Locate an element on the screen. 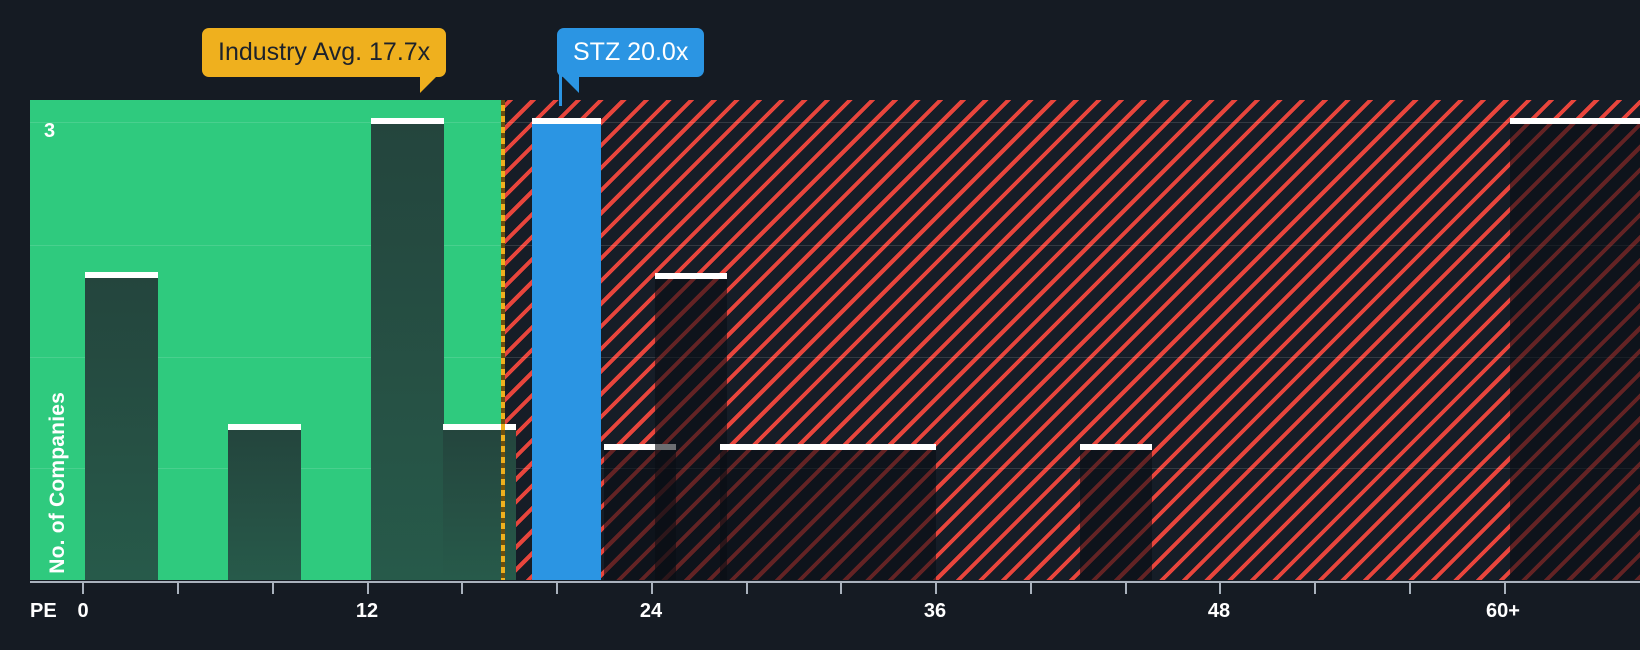 This screenshot has width=1640, height=650. company-marker-line is located at coordinates (560, 89).